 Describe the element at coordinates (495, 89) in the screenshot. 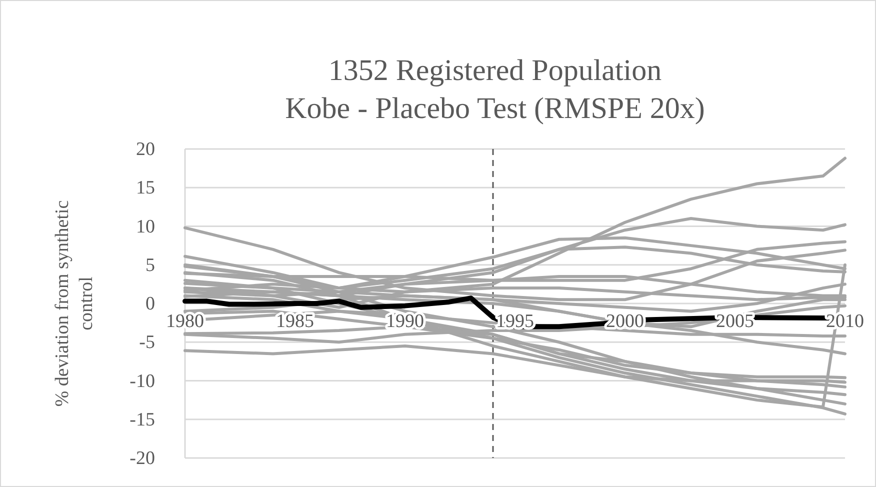

I see `chart-title: 1352 Registered Population Kobe - Placebo Test (RMSPE 20x)` at that location.